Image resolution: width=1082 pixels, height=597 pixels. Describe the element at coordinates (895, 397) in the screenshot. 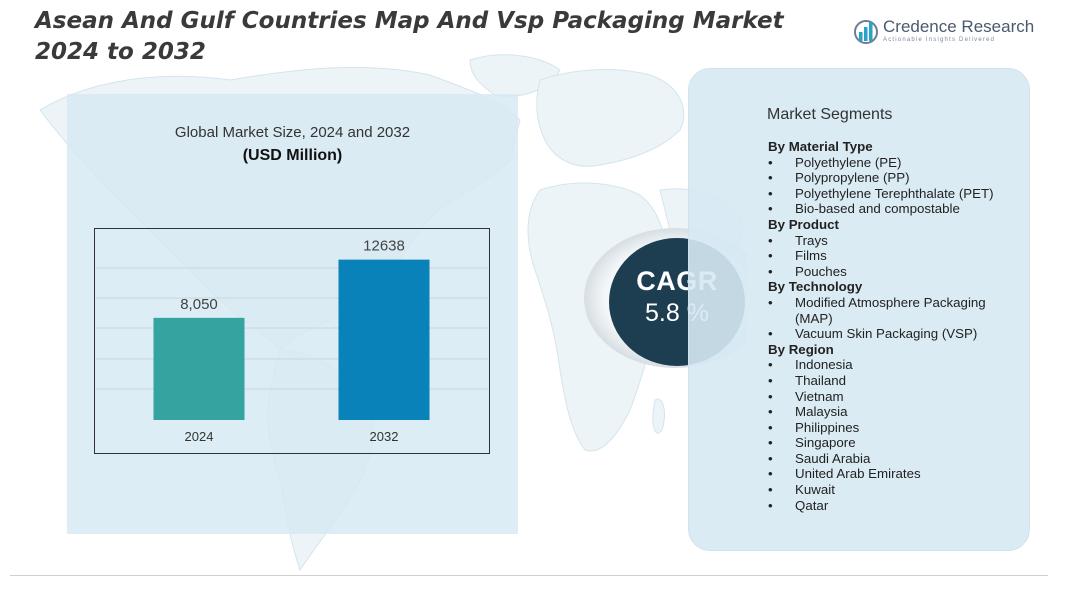

I see `segment-item: • Vietnam` at that location.